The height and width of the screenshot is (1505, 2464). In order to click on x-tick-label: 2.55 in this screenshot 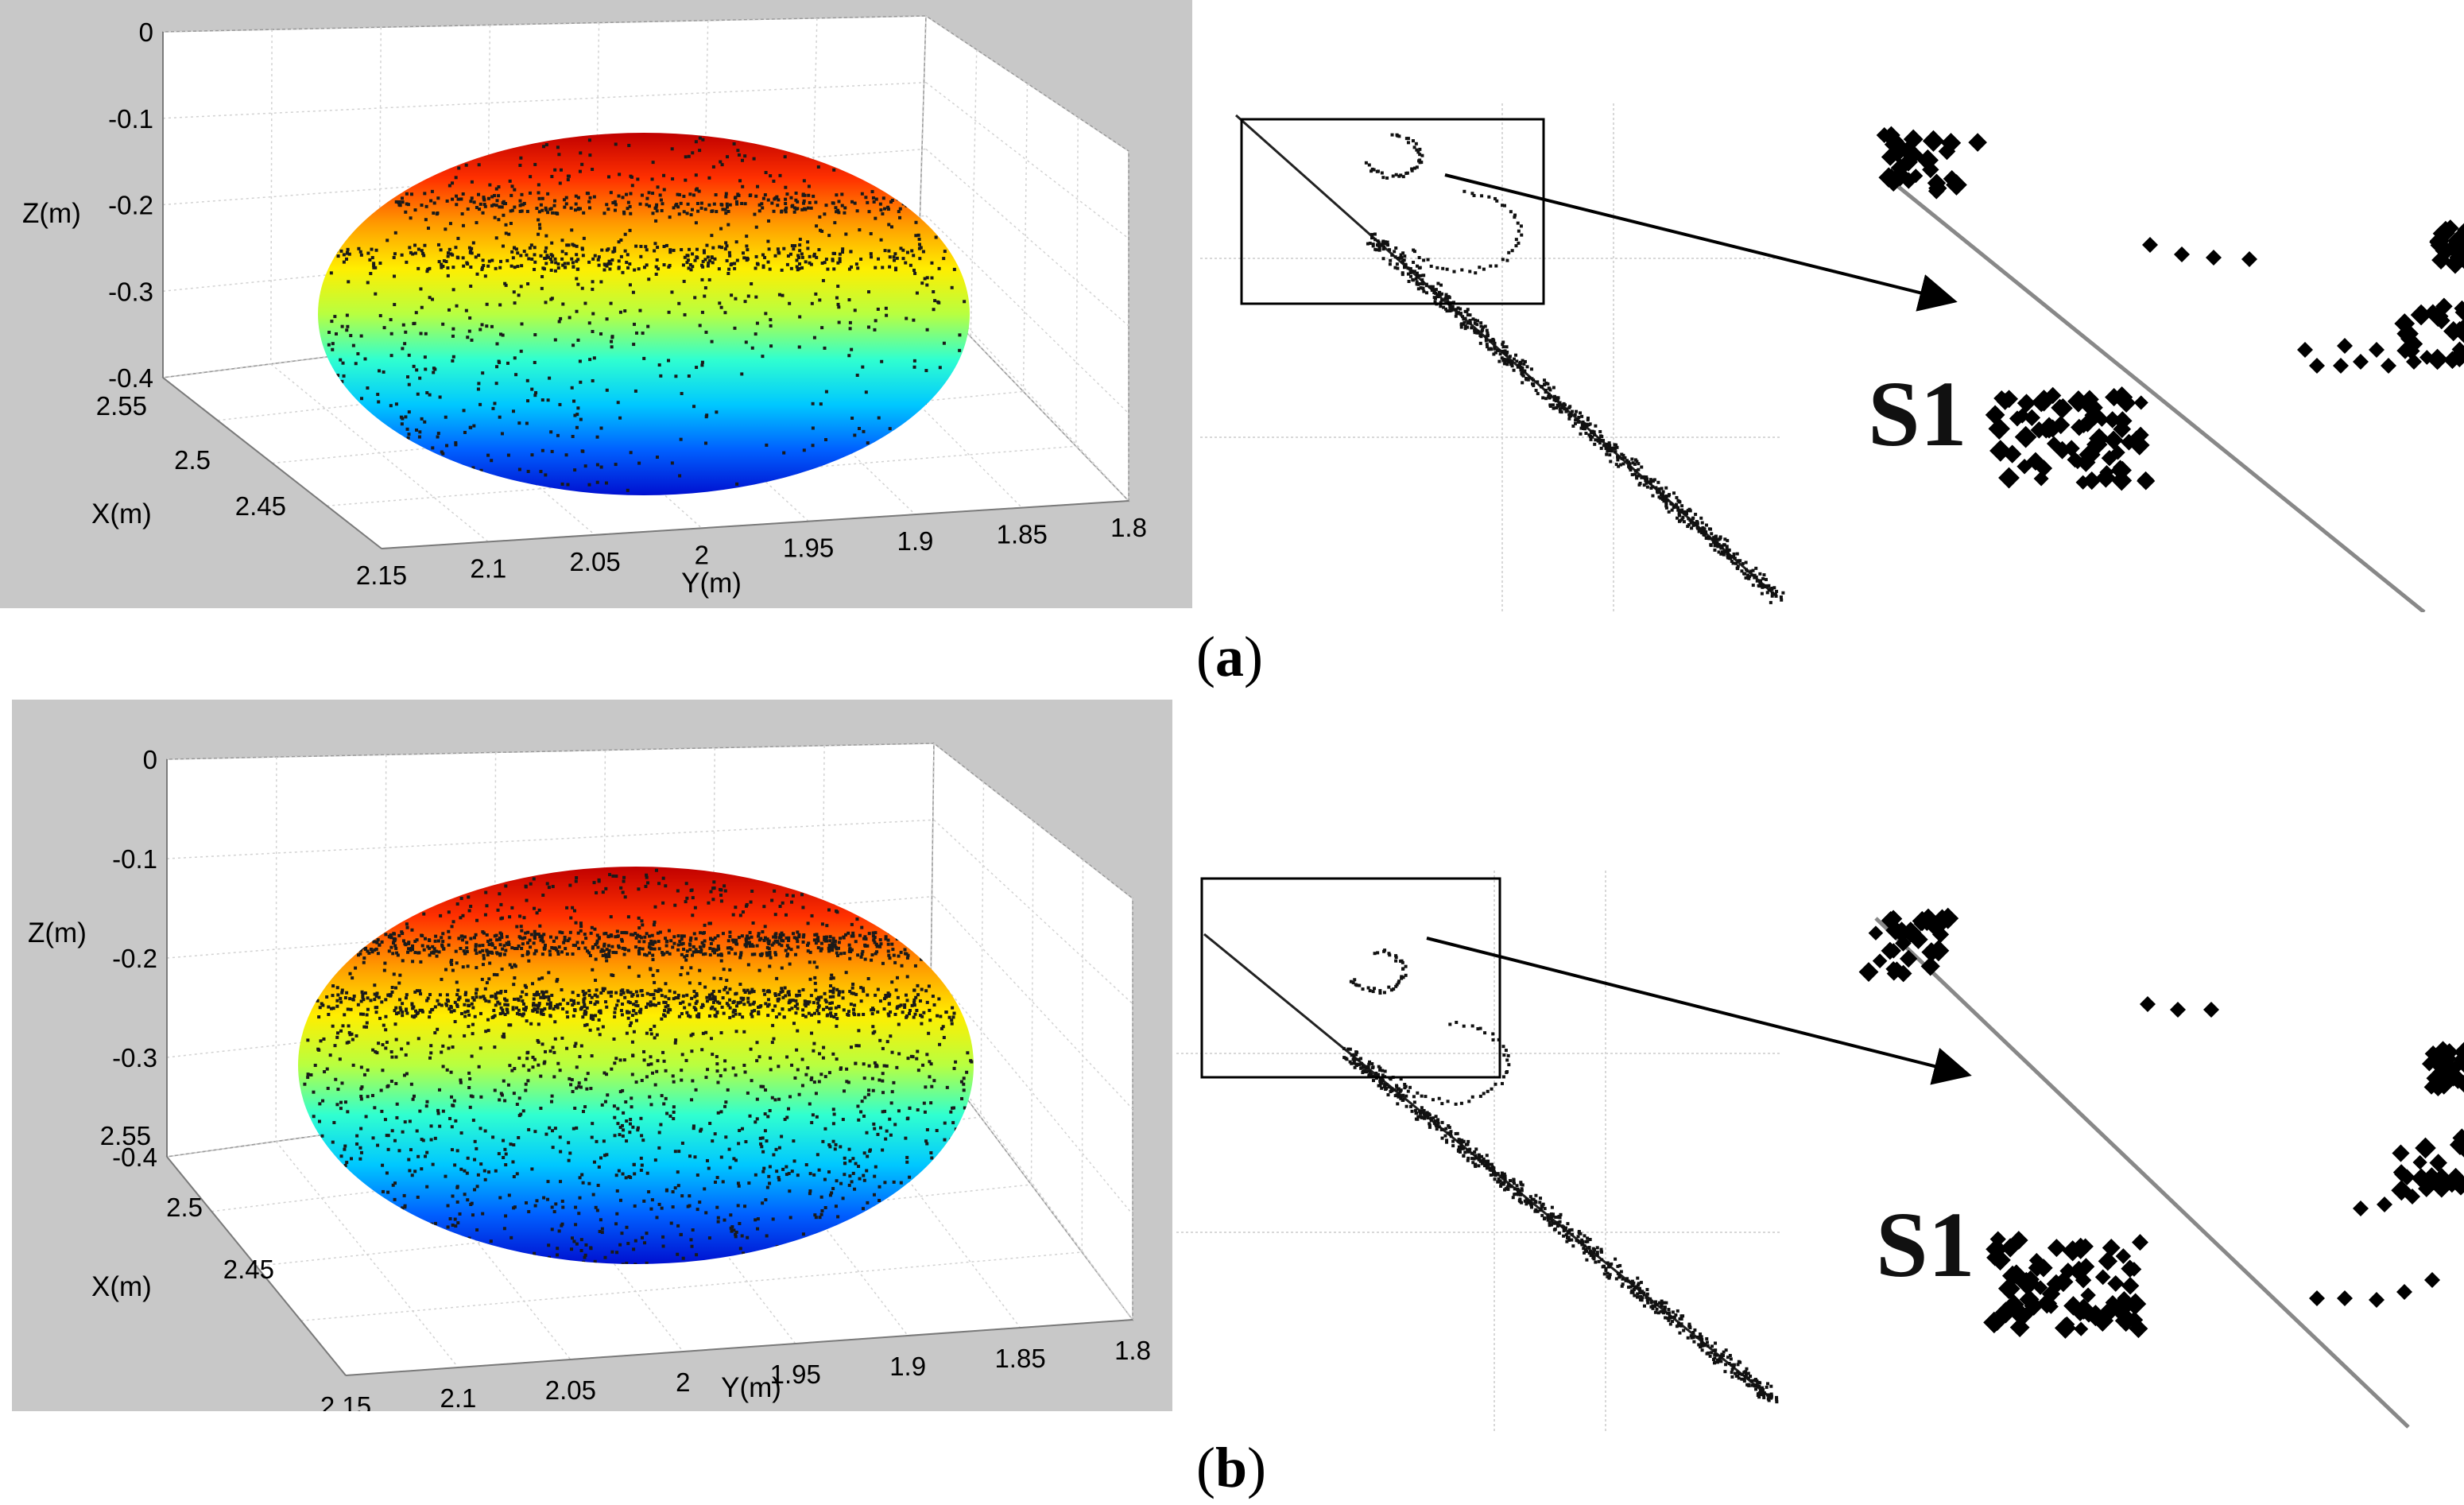, I will do `click(121, 406)`.